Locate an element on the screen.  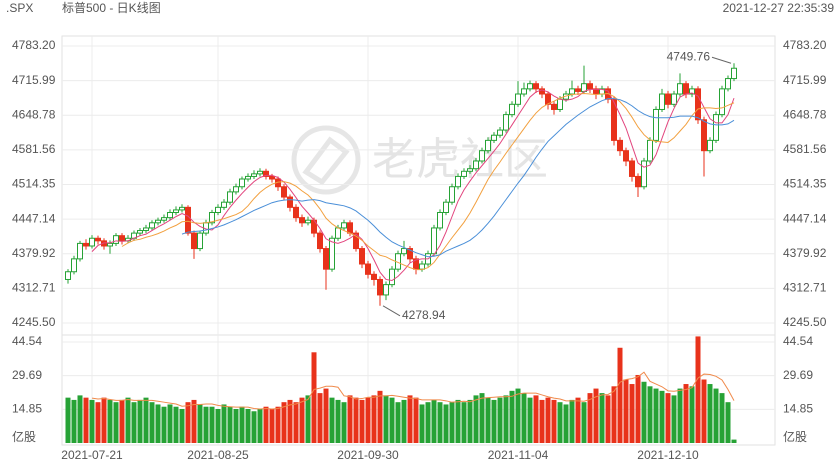
y-tick-label: 4379.92 is located at coordinates (34, 253).